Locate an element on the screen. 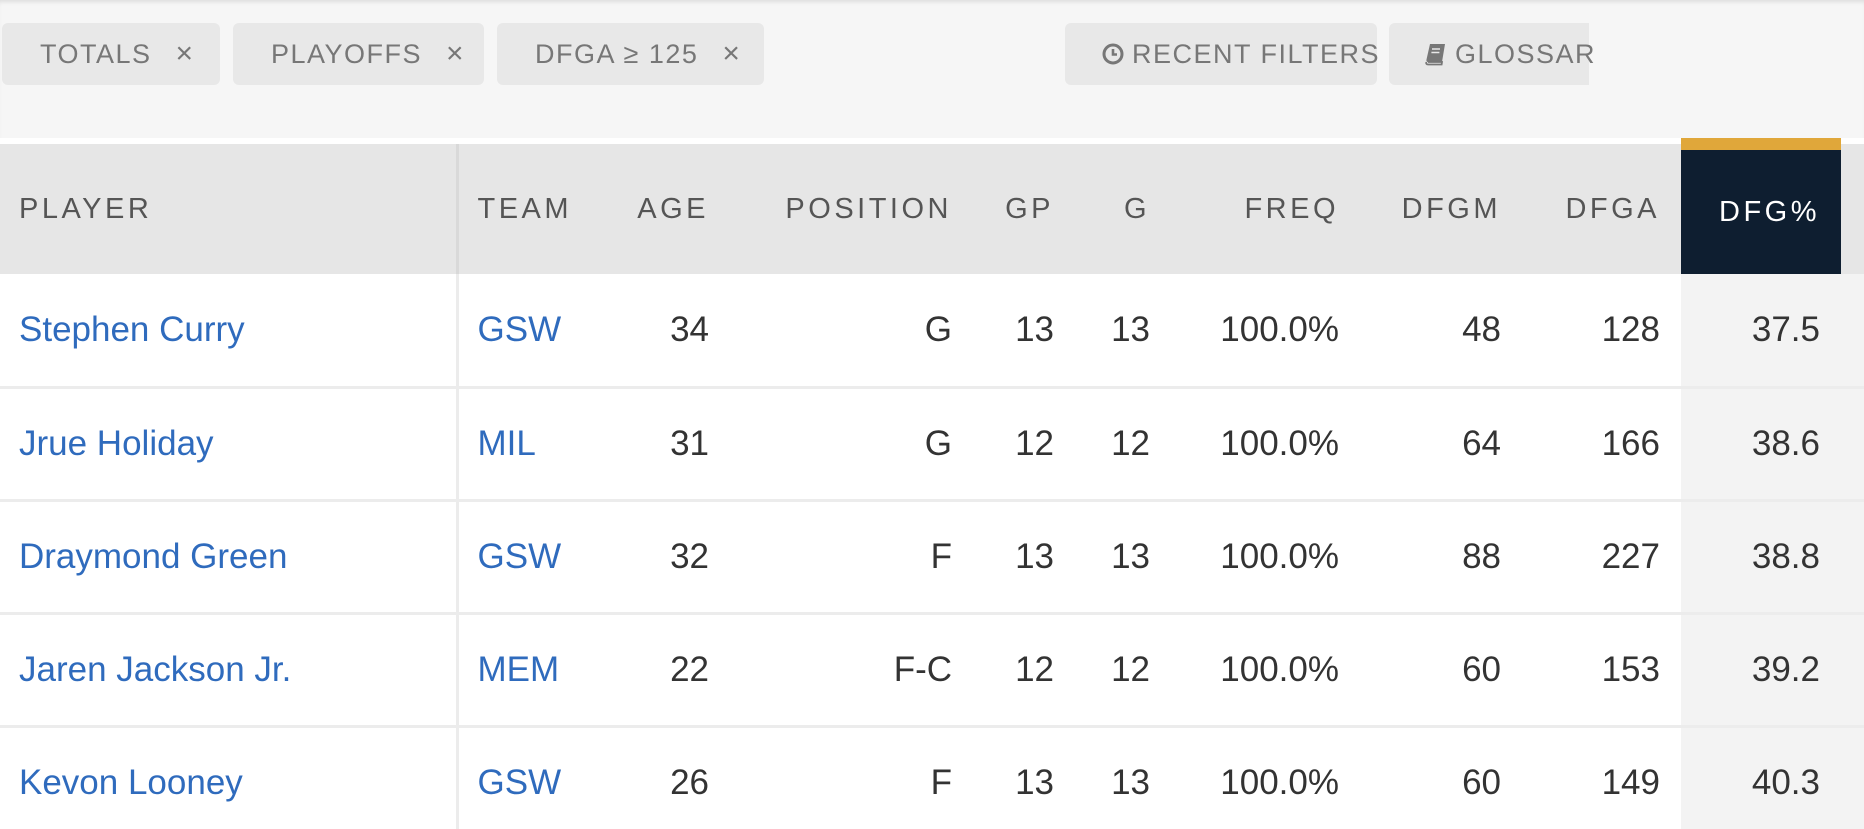 The height and width of the screenshot is (829, 1864). cell-dfg-pct: 37.5 is located at coordinates (1761, 330).